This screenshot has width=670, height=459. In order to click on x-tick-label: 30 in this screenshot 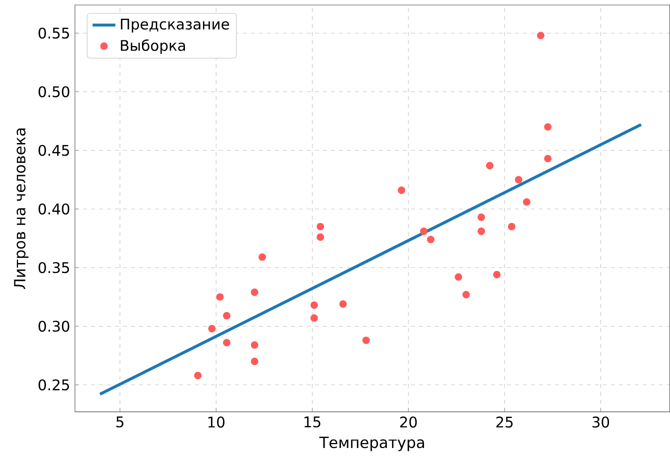, I will do `click(601, 422)`.